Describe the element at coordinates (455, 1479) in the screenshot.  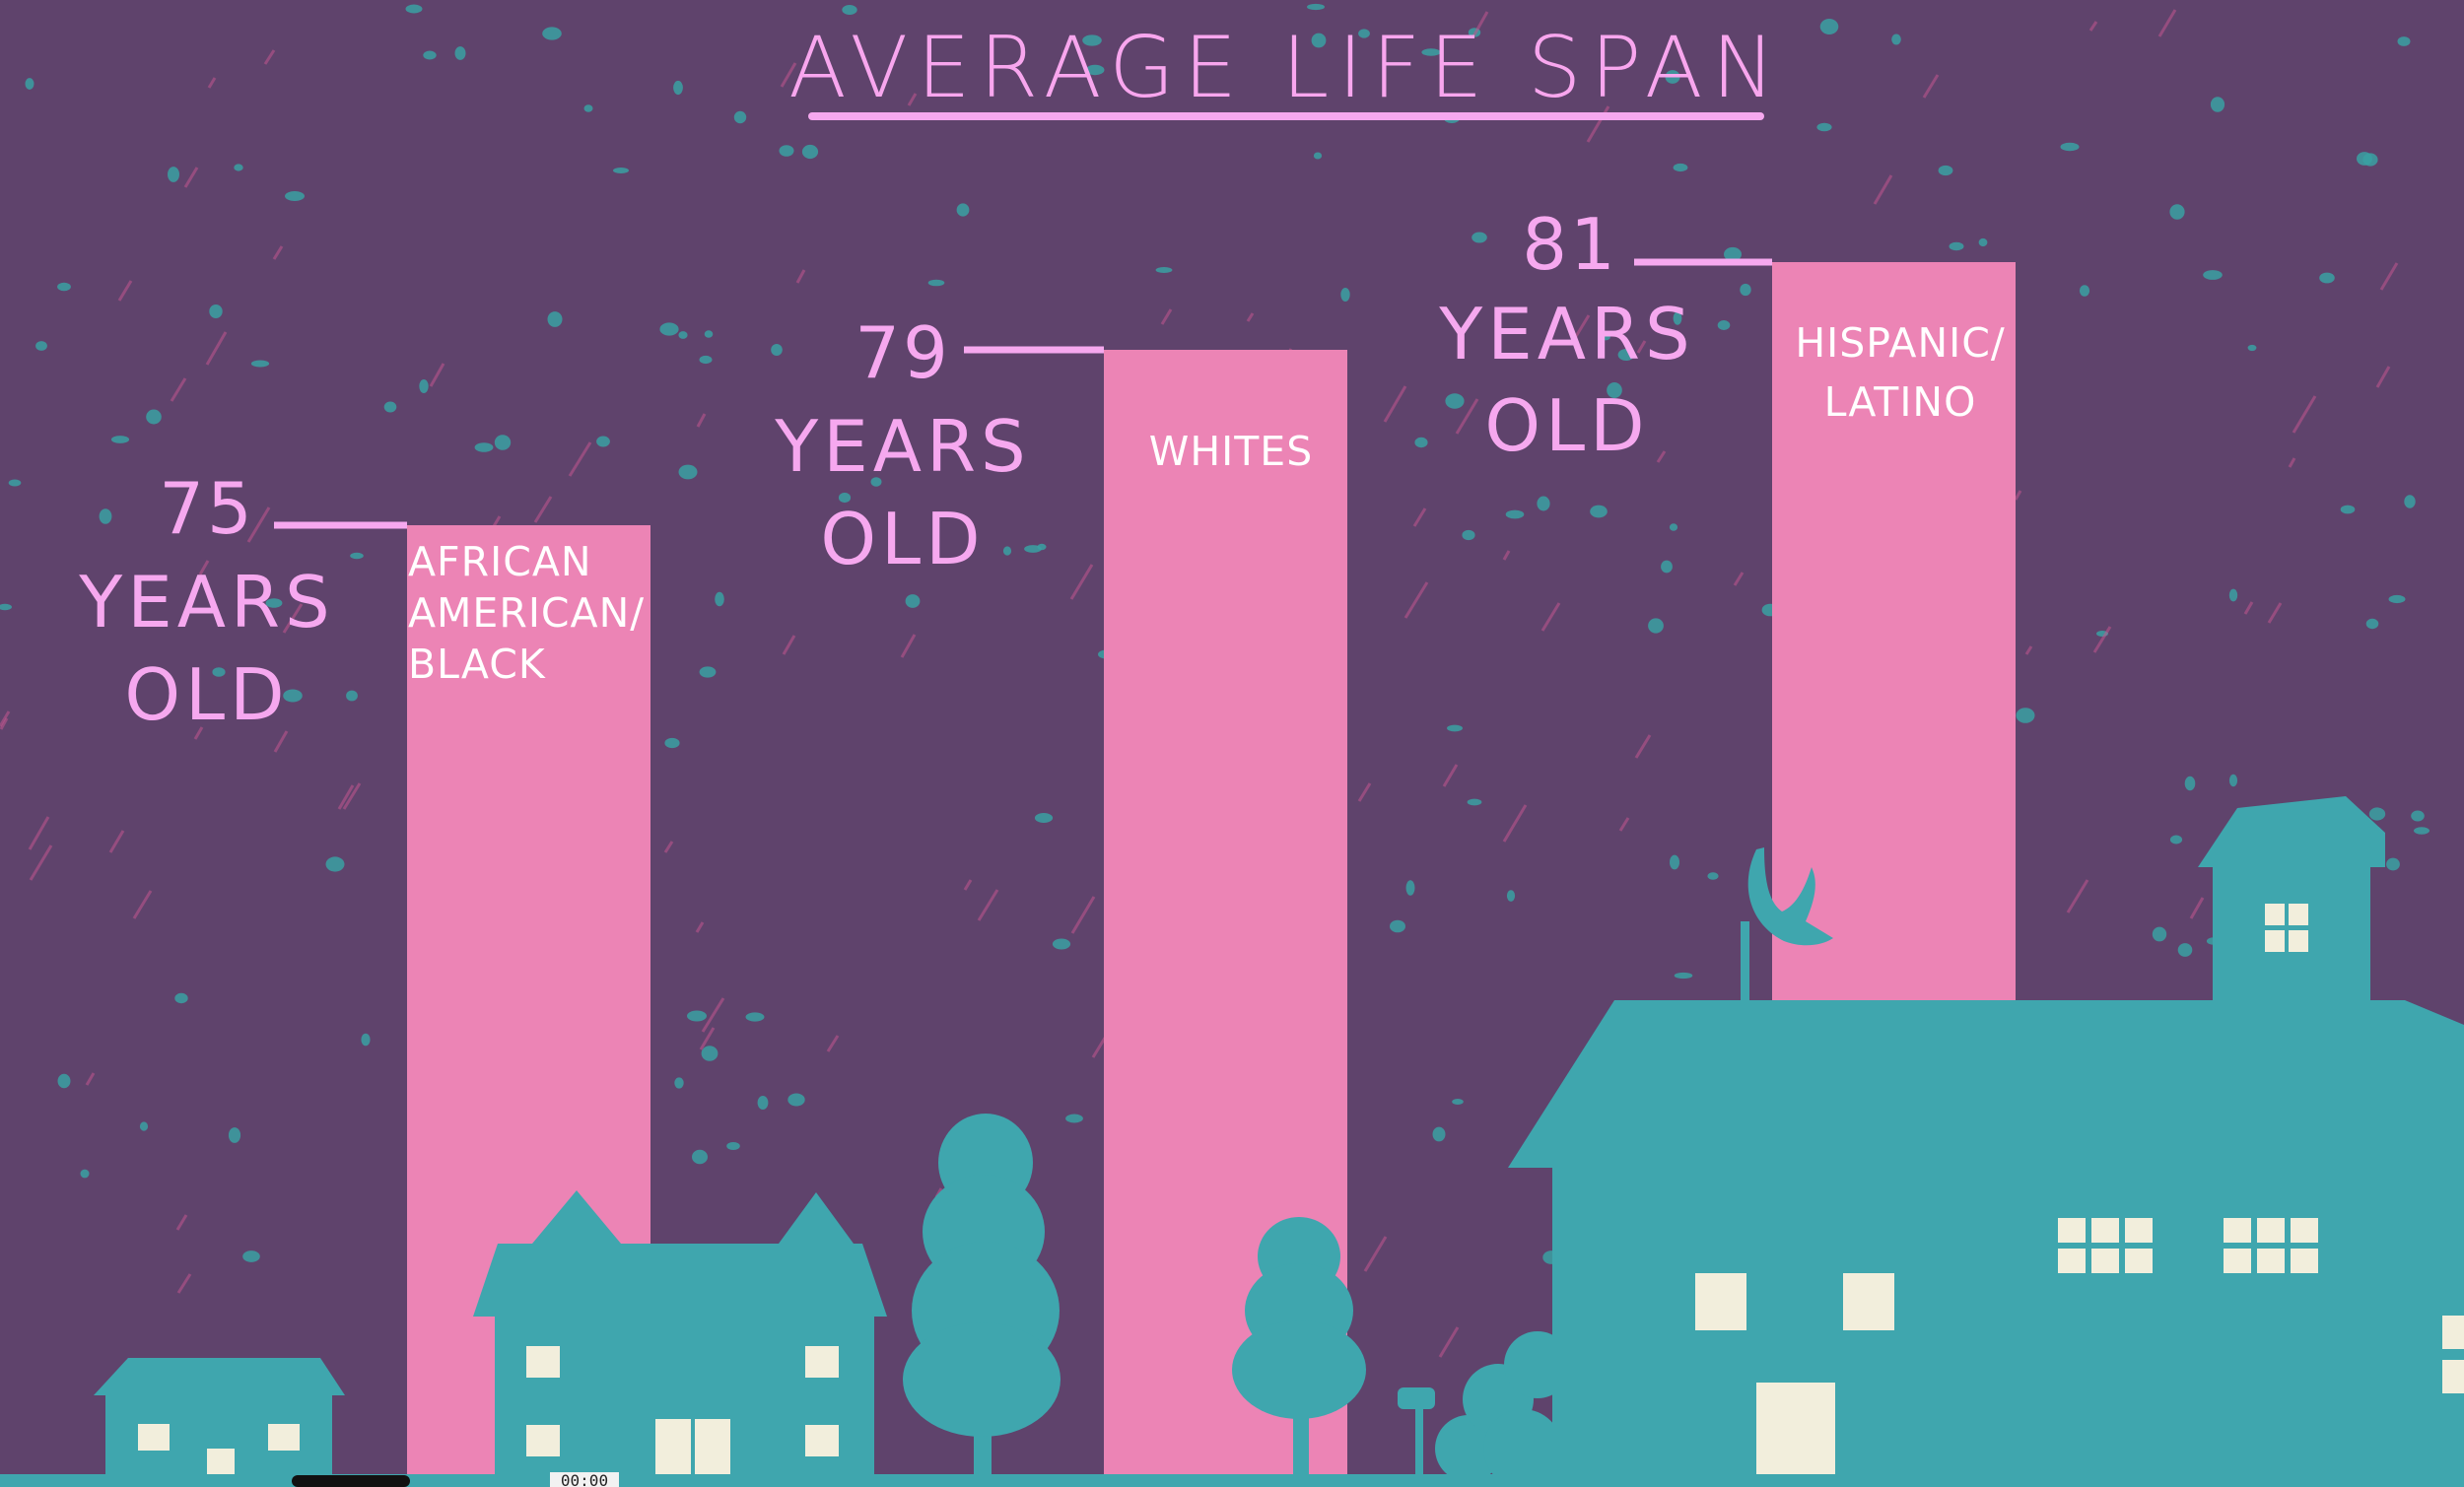
I see `video-player-bar: 00:00` at that location.